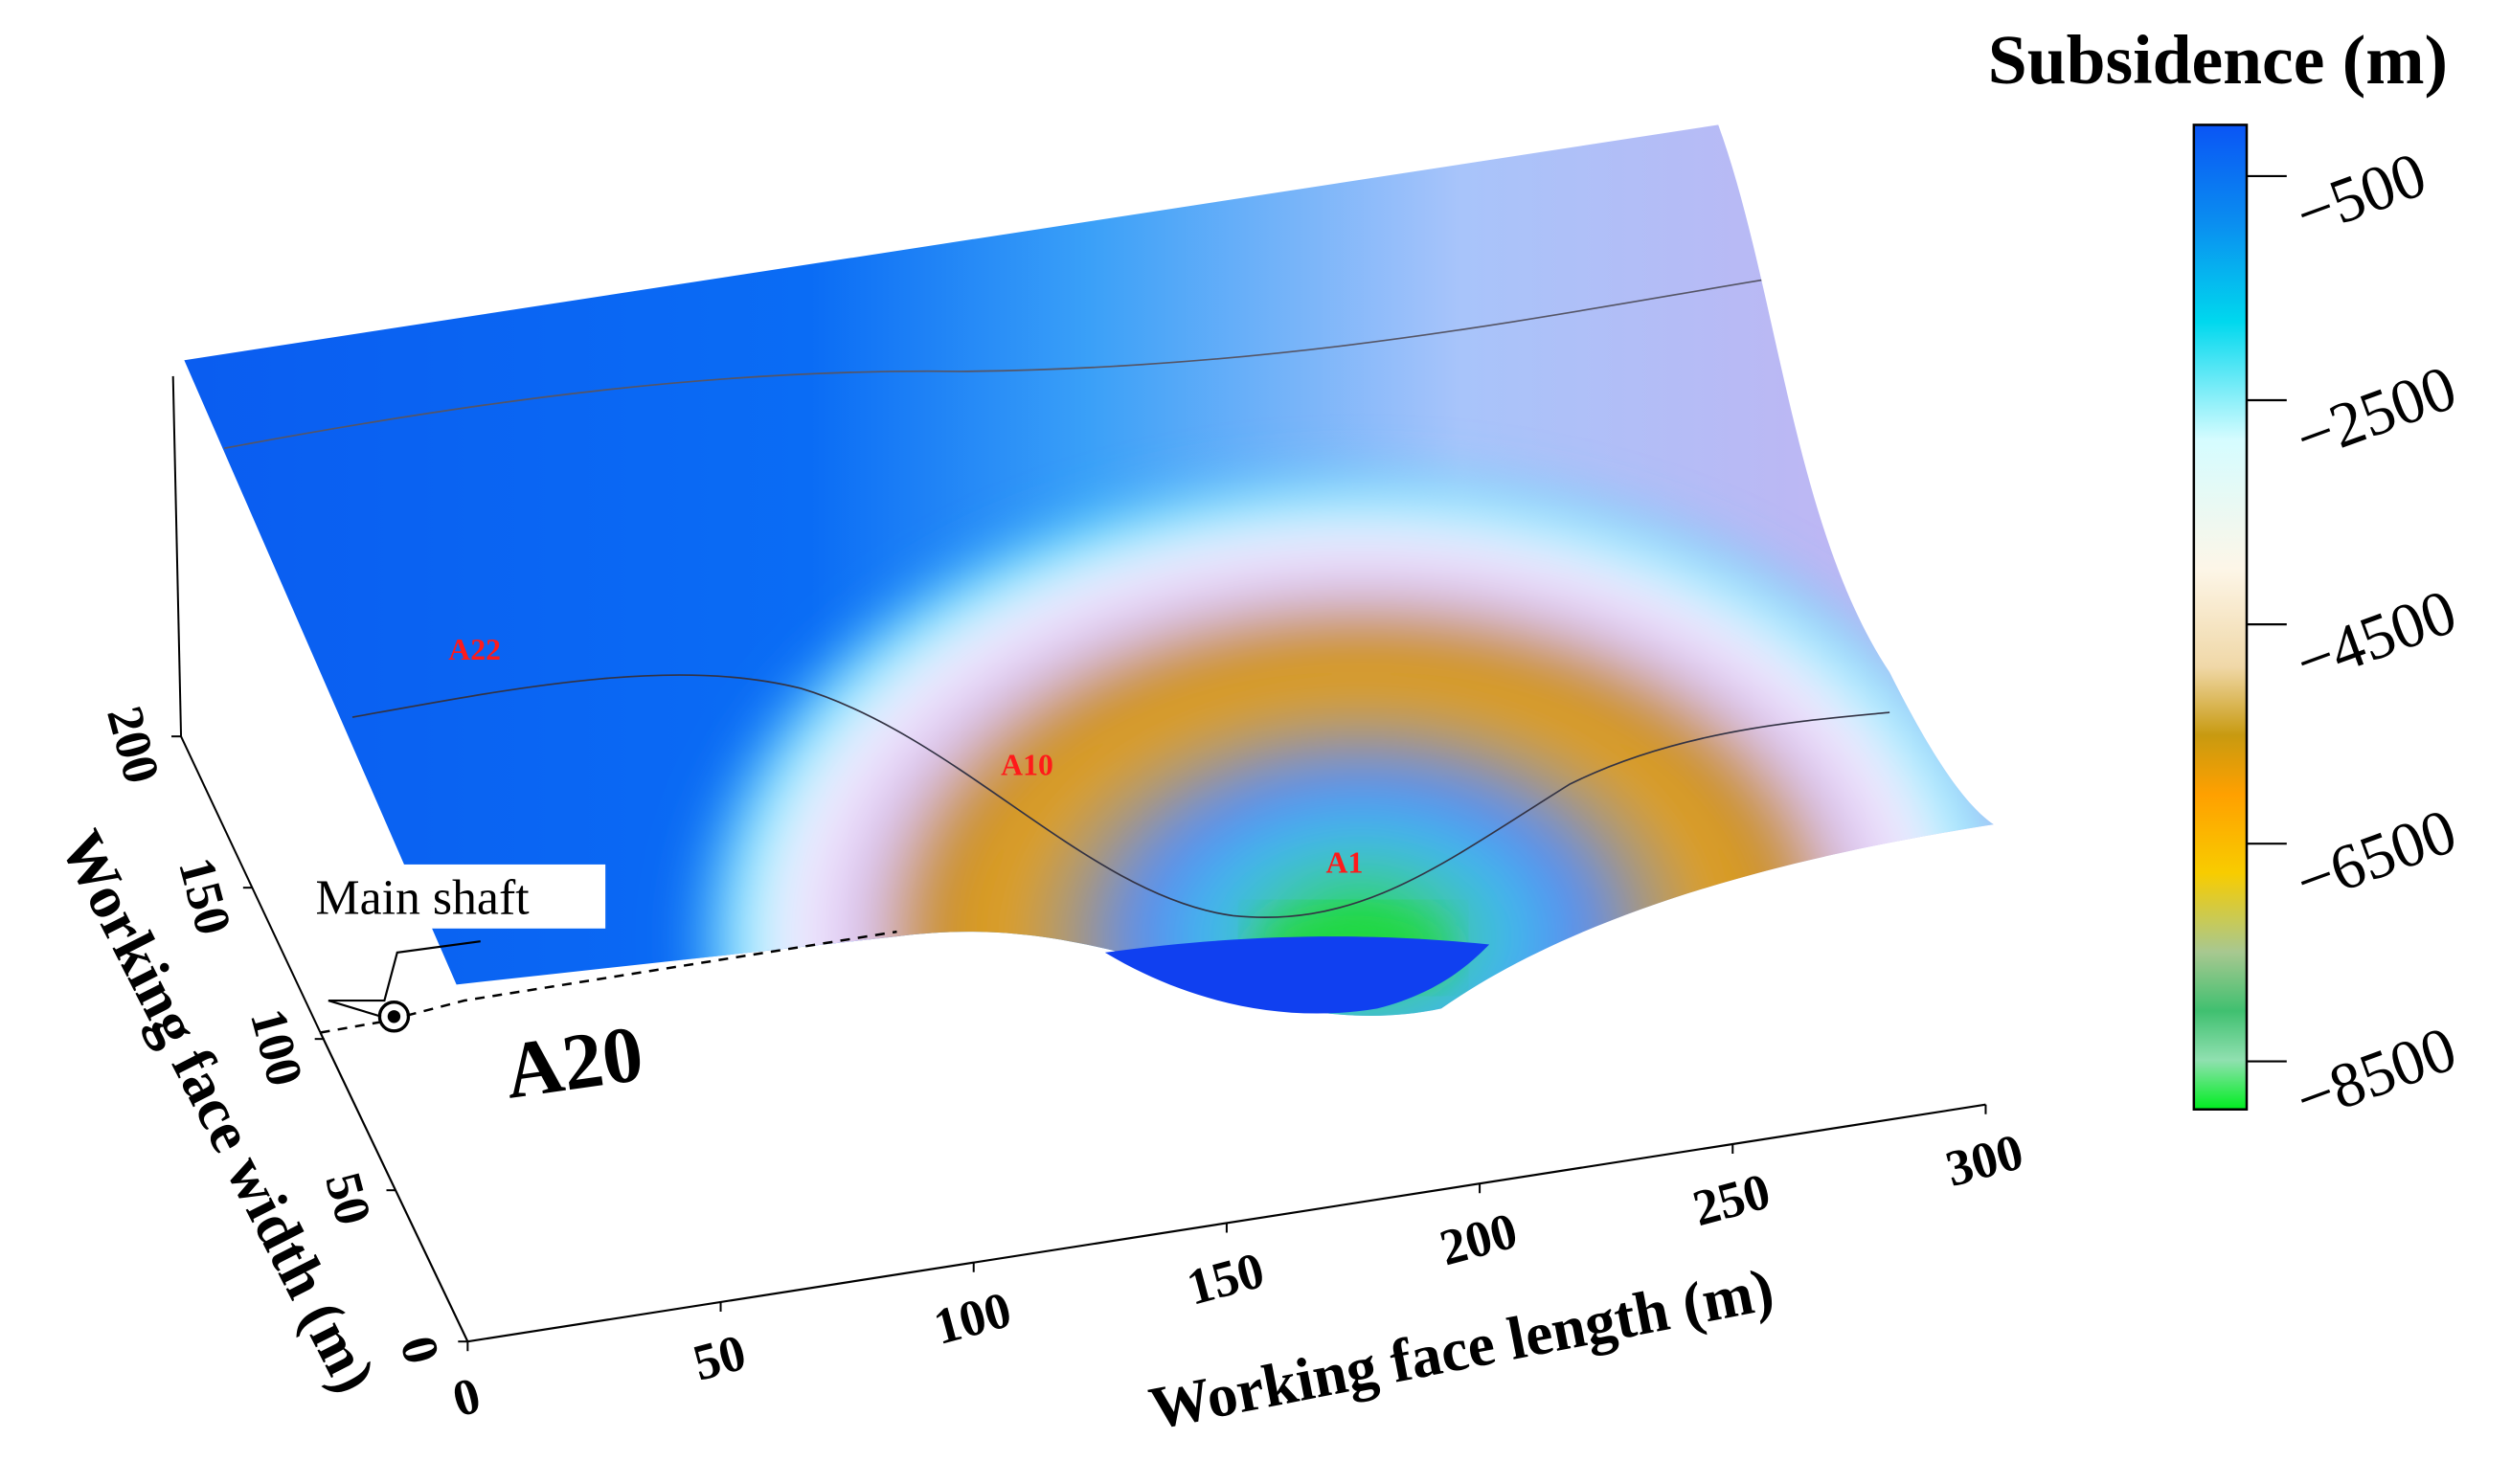  What do you see at coordinates (420, 1349) in the screenshot?
I see `width-tick-label: 0` at bounding box center [420, 1349].